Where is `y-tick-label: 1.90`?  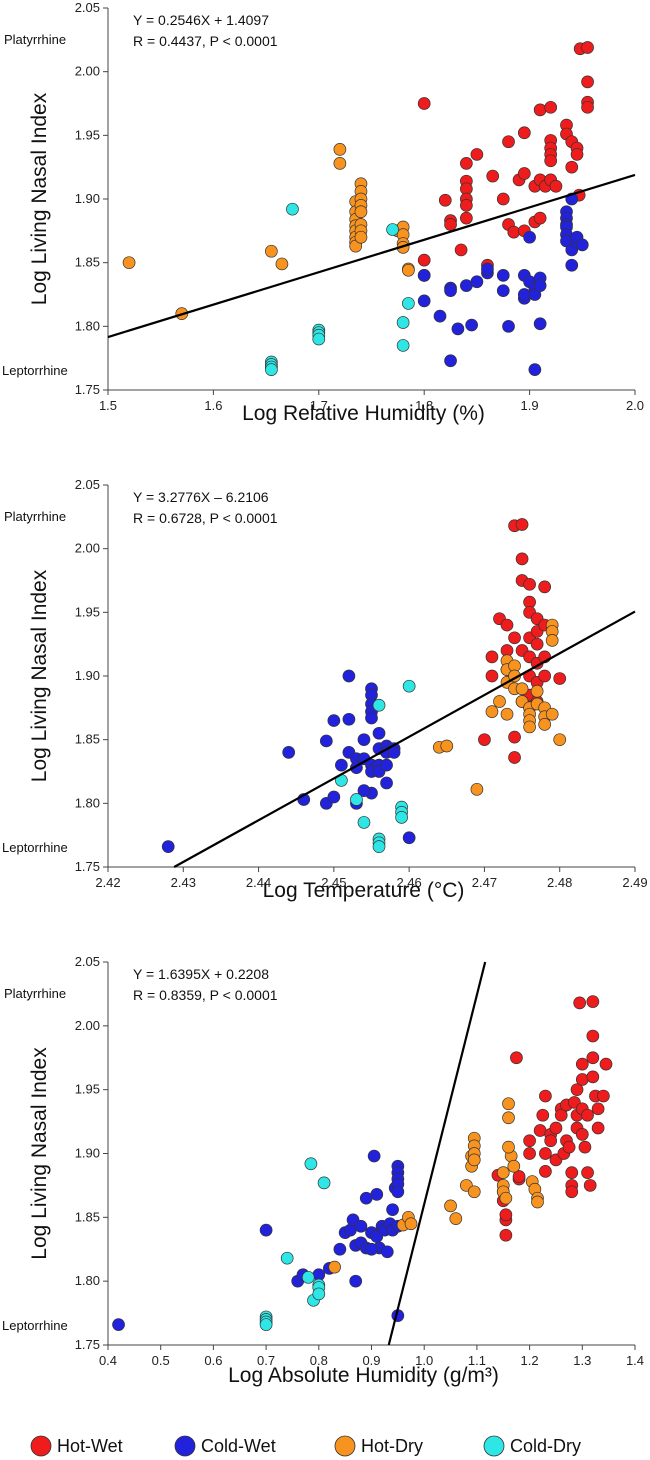 y-tick-label: 1.90 is located at coordinates (87, 675).